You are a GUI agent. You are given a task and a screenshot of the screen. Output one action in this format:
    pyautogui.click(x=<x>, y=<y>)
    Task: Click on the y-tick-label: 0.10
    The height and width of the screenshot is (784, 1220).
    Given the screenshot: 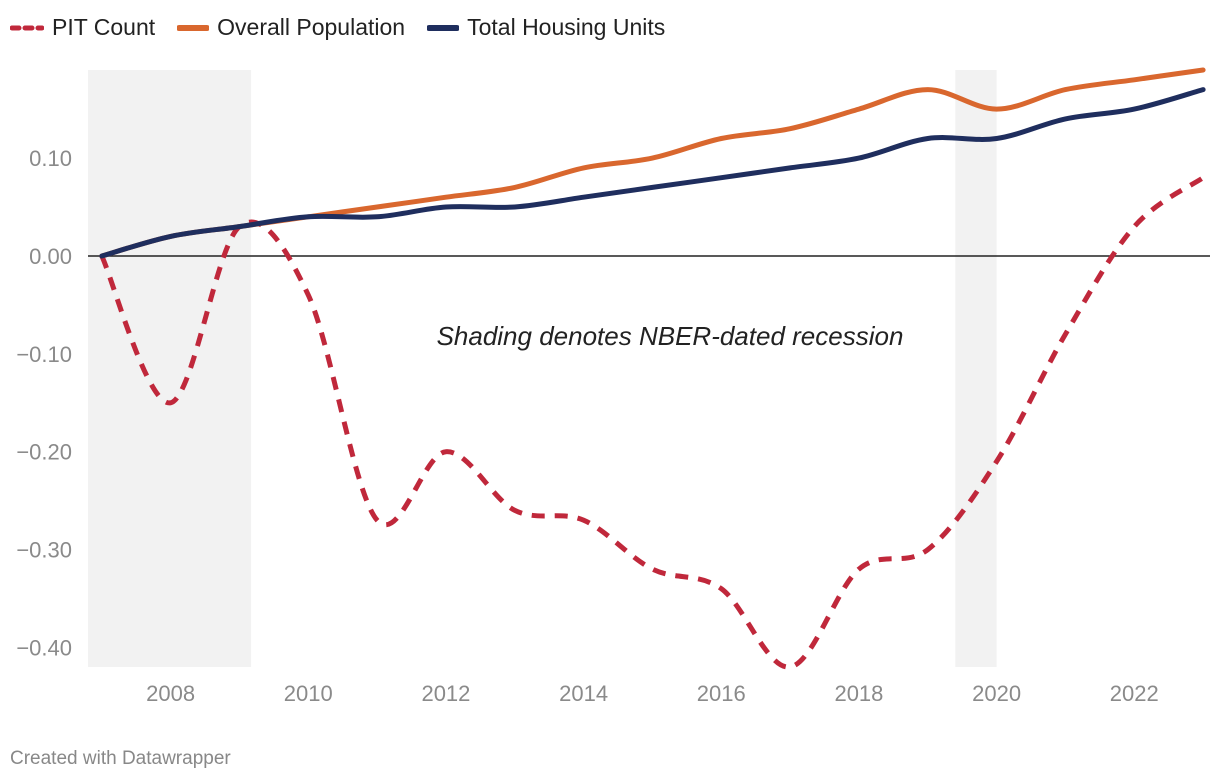 What is the action you would take?
    pyautogui.click(x=50, y=158)
    